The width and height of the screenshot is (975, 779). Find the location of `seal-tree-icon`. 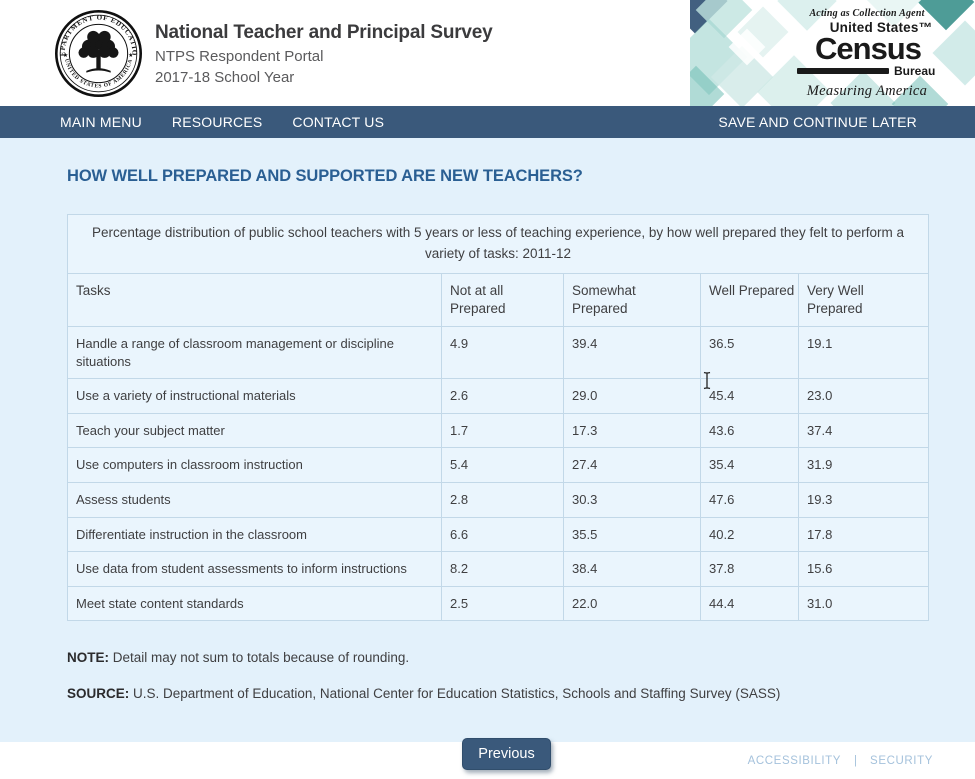

seal-tree-icon is located at coordinates (98, 51).